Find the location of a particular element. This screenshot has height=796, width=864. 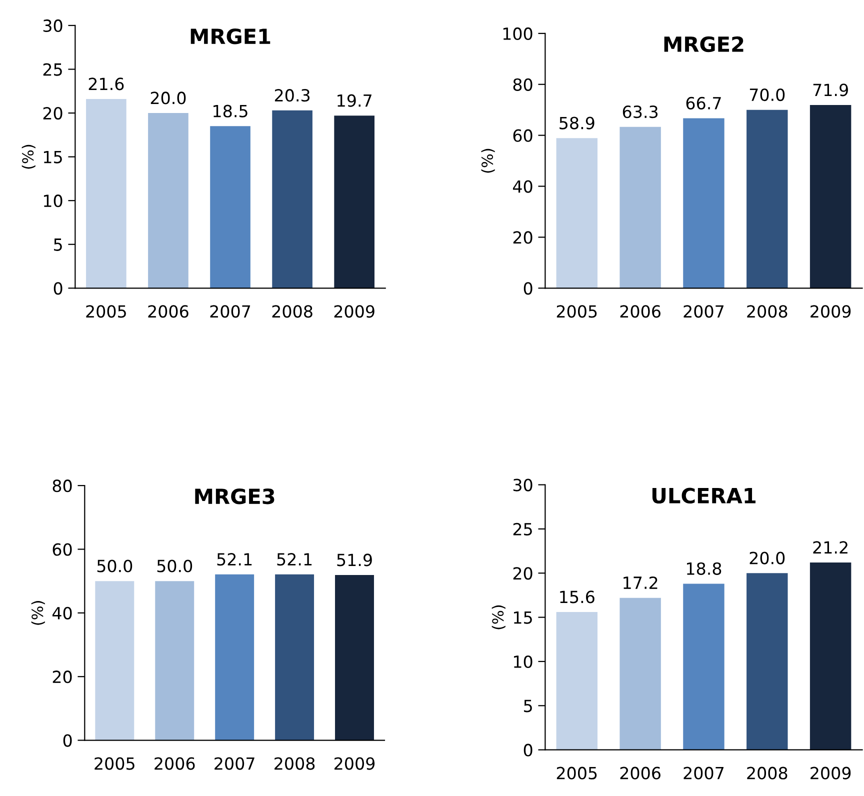

data-label: 71.9 is located at coordinates (830, 90).